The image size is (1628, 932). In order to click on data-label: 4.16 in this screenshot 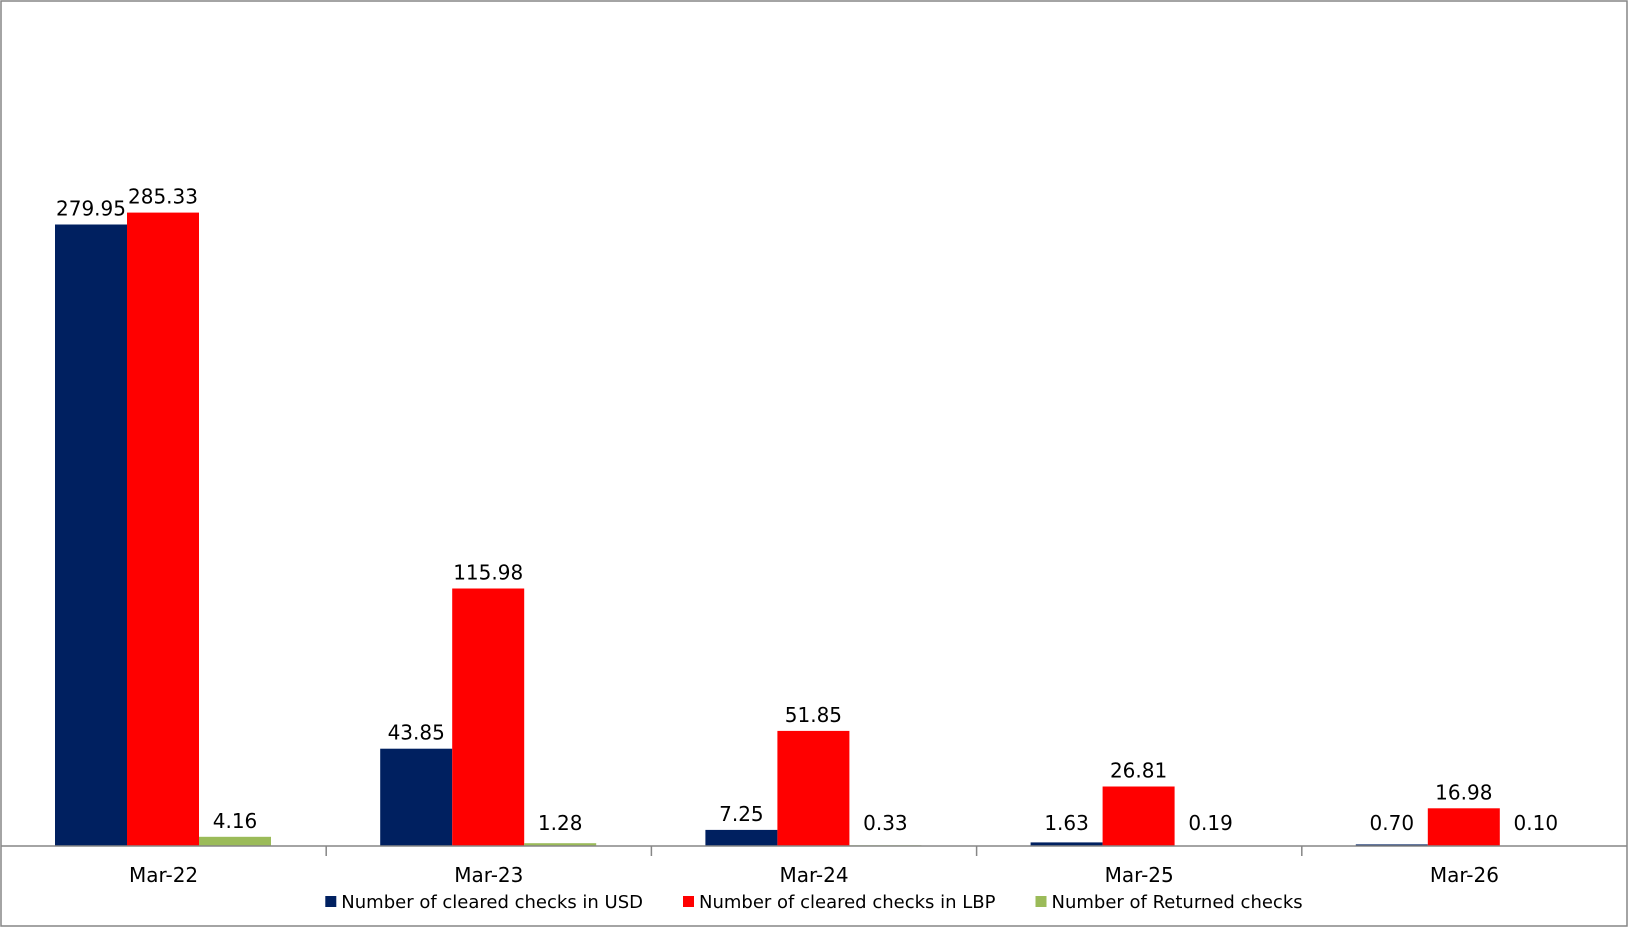, I will do `click(235, 821)`.